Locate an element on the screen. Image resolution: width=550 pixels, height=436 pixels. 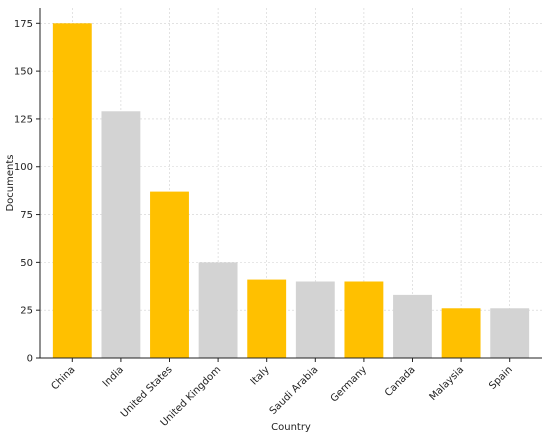
y-ticks: 0 25 50 75 100 125 150 175 is located at coordinates (27, 192).